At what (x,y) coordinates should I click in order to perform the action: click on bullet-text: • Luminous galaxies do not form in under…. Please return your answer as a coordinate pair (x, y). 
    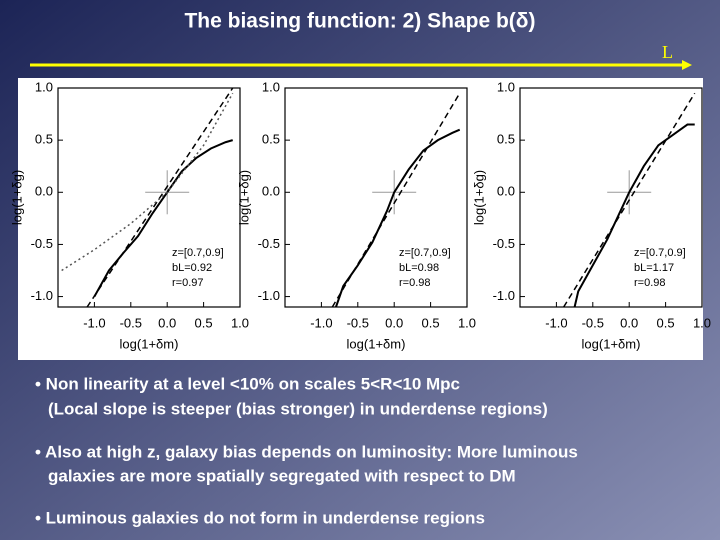
    Looking at the image, I should click on (260, 517).